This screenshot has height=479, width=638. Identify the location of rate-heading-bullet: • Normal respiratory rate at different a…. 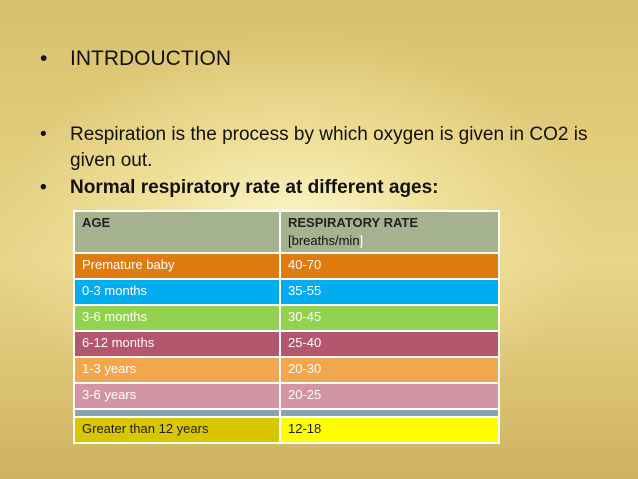
(325, 188).